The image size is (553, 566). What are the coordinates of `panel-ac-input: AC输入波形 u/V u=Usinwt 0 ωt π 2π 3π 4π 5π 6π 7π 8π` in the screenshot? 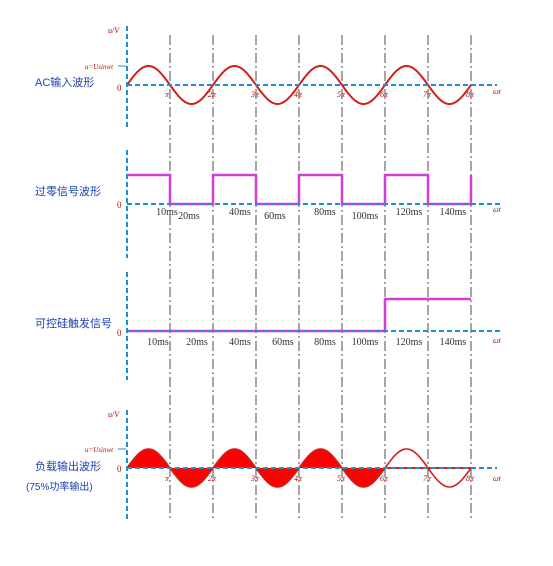 It's located at (268, 65).